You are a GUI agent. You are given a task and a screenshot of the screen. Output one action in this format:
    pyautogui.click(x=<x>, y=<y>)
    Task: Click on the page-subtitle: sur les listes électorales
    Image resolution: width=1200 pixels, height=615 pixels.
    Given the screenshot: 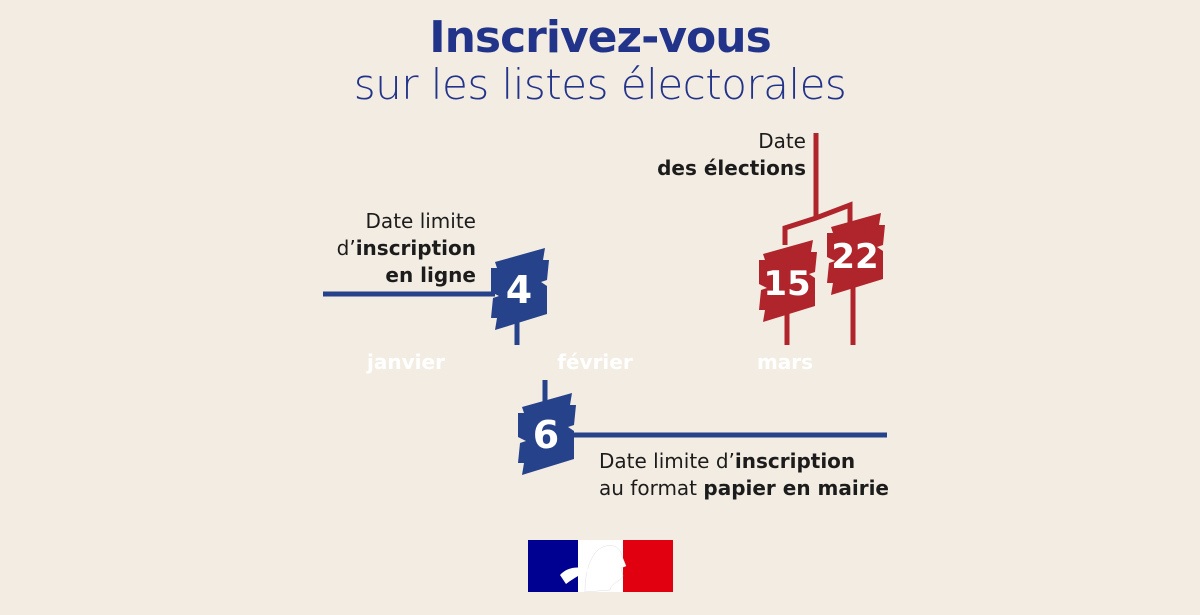 What is the action you would take?
    pyautogui.click(x=600, y=84)
    